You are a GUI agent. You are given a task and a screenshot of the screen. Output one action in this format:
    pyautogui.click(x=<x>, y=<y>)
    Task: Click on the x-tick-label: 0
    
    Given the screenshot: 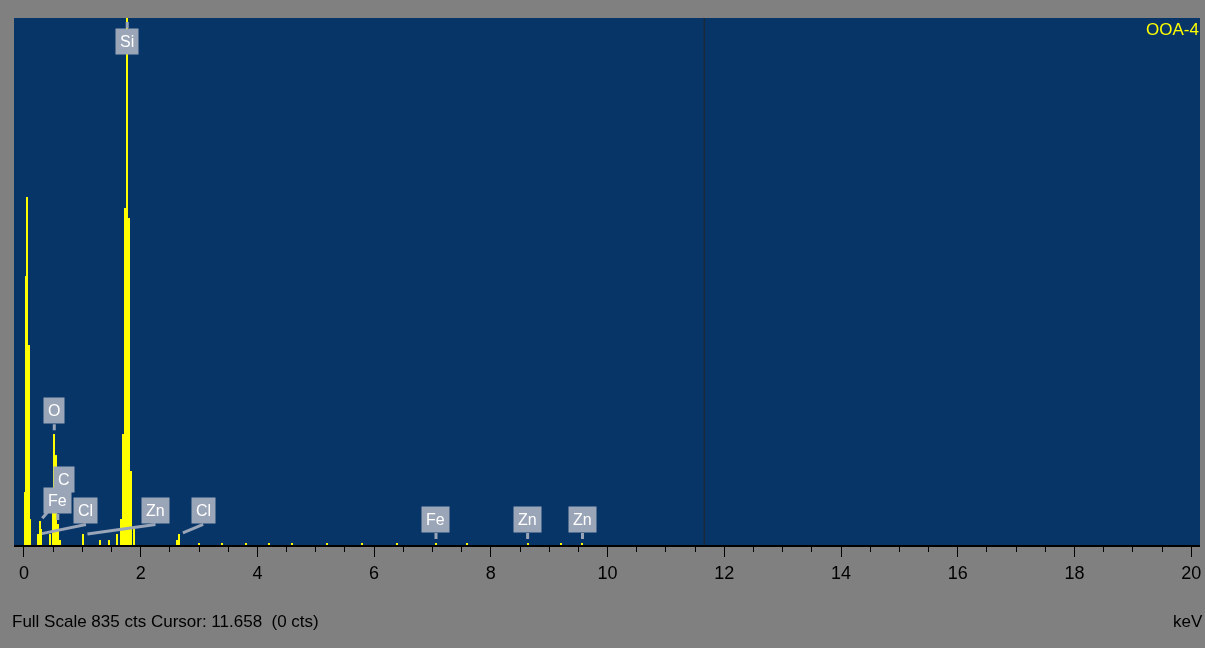 What is the action you would take?
    pyautogui.click(x=23, y=572)
    